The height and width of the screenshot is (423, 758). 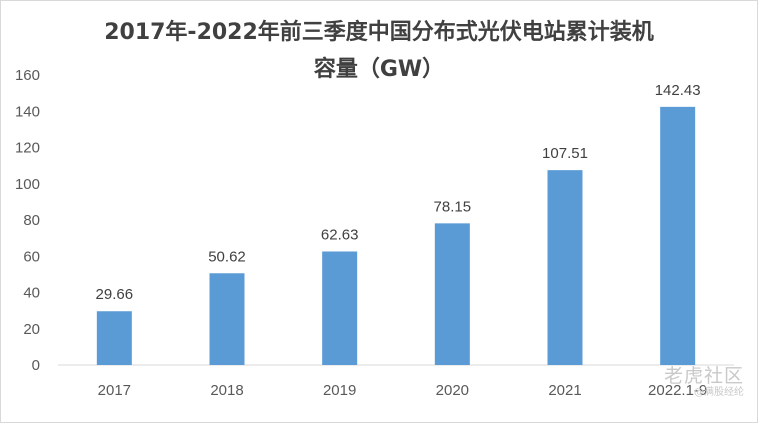 What do you see at coordinates (703, 376) in the screenshot?
I see `watermark-main: 老虎社区` at bounding box center [703, 376].